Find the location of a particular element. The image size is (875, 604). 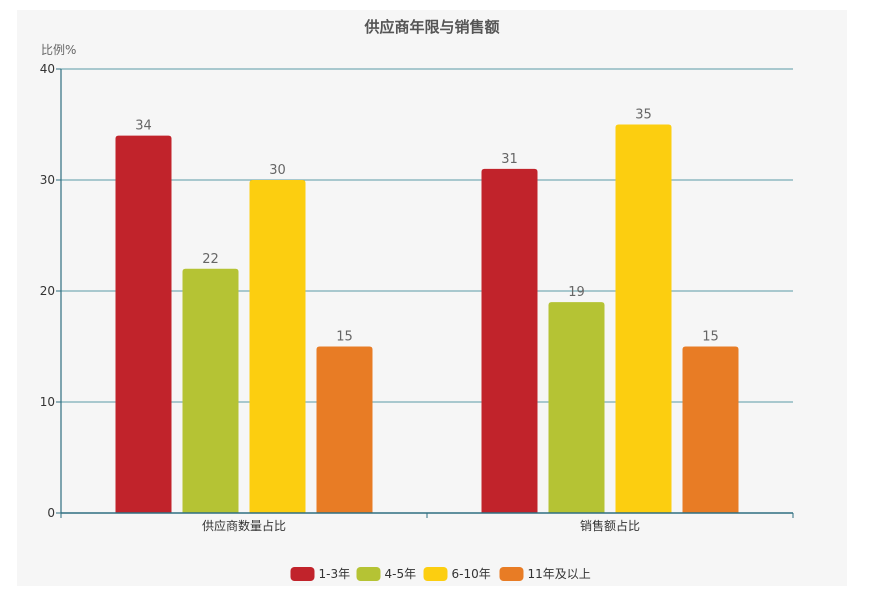

data-label: 30 is located at coordinates (277, 170).